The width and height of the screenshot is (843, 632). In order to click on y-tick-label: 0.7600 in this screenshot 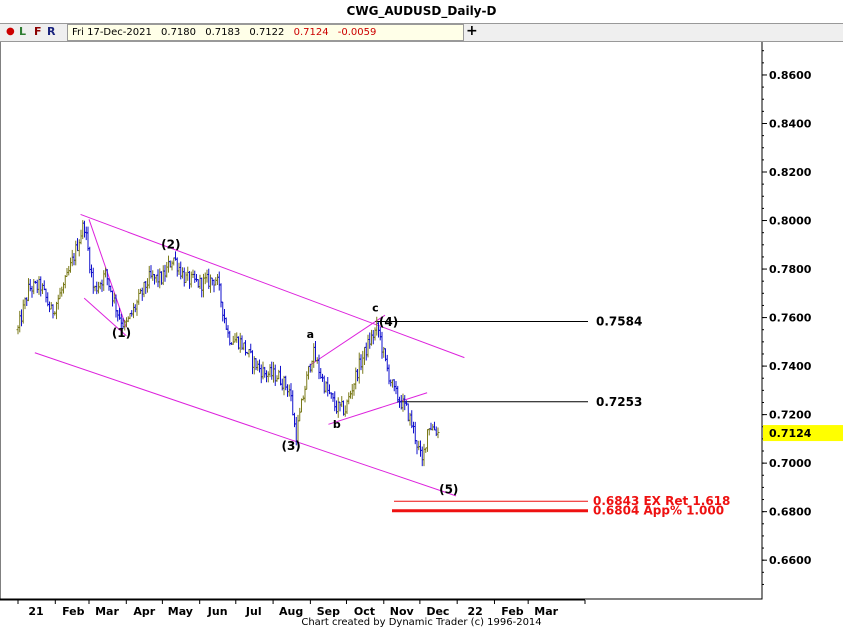, I will do `click(790, 318)`.